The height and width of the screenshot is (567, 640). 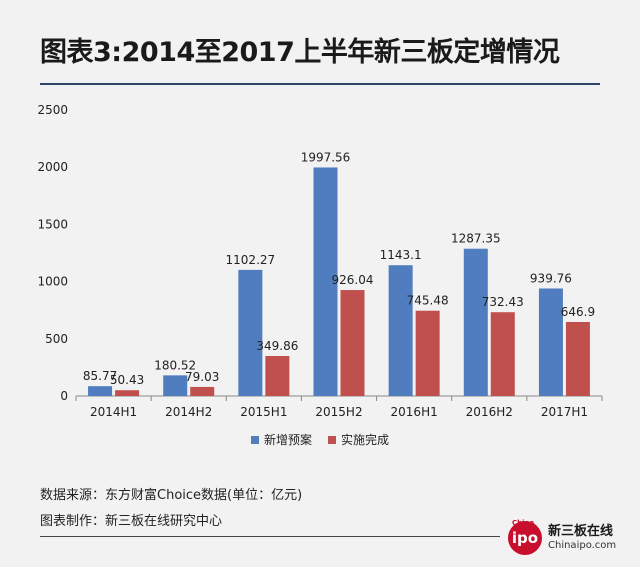 What do you see at coordinates (300, 52) in the screenshot?
I see `chart-title: 图表3:2014至2017上半年新三板定增情况` at bounding box center [300, 52].